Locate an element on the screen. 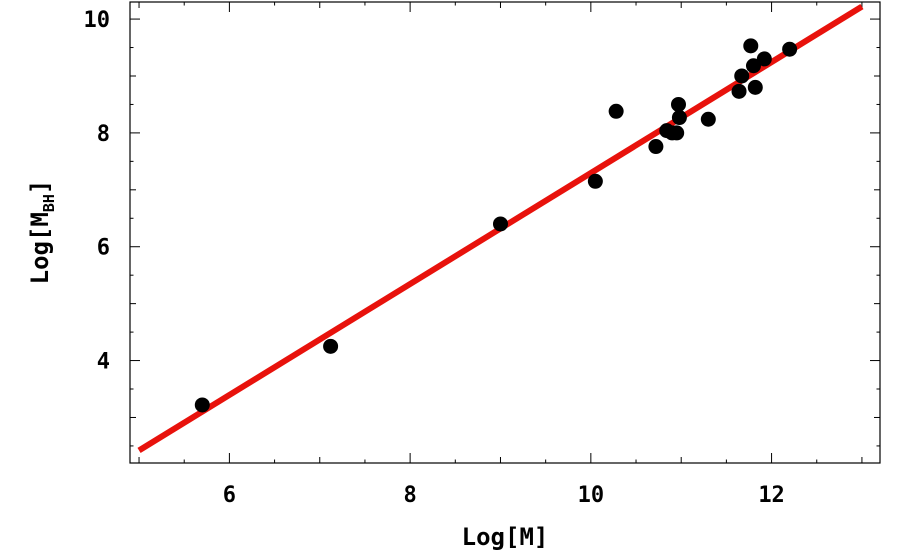  x-tick-label: 12 is located at coordinates (771, 495).